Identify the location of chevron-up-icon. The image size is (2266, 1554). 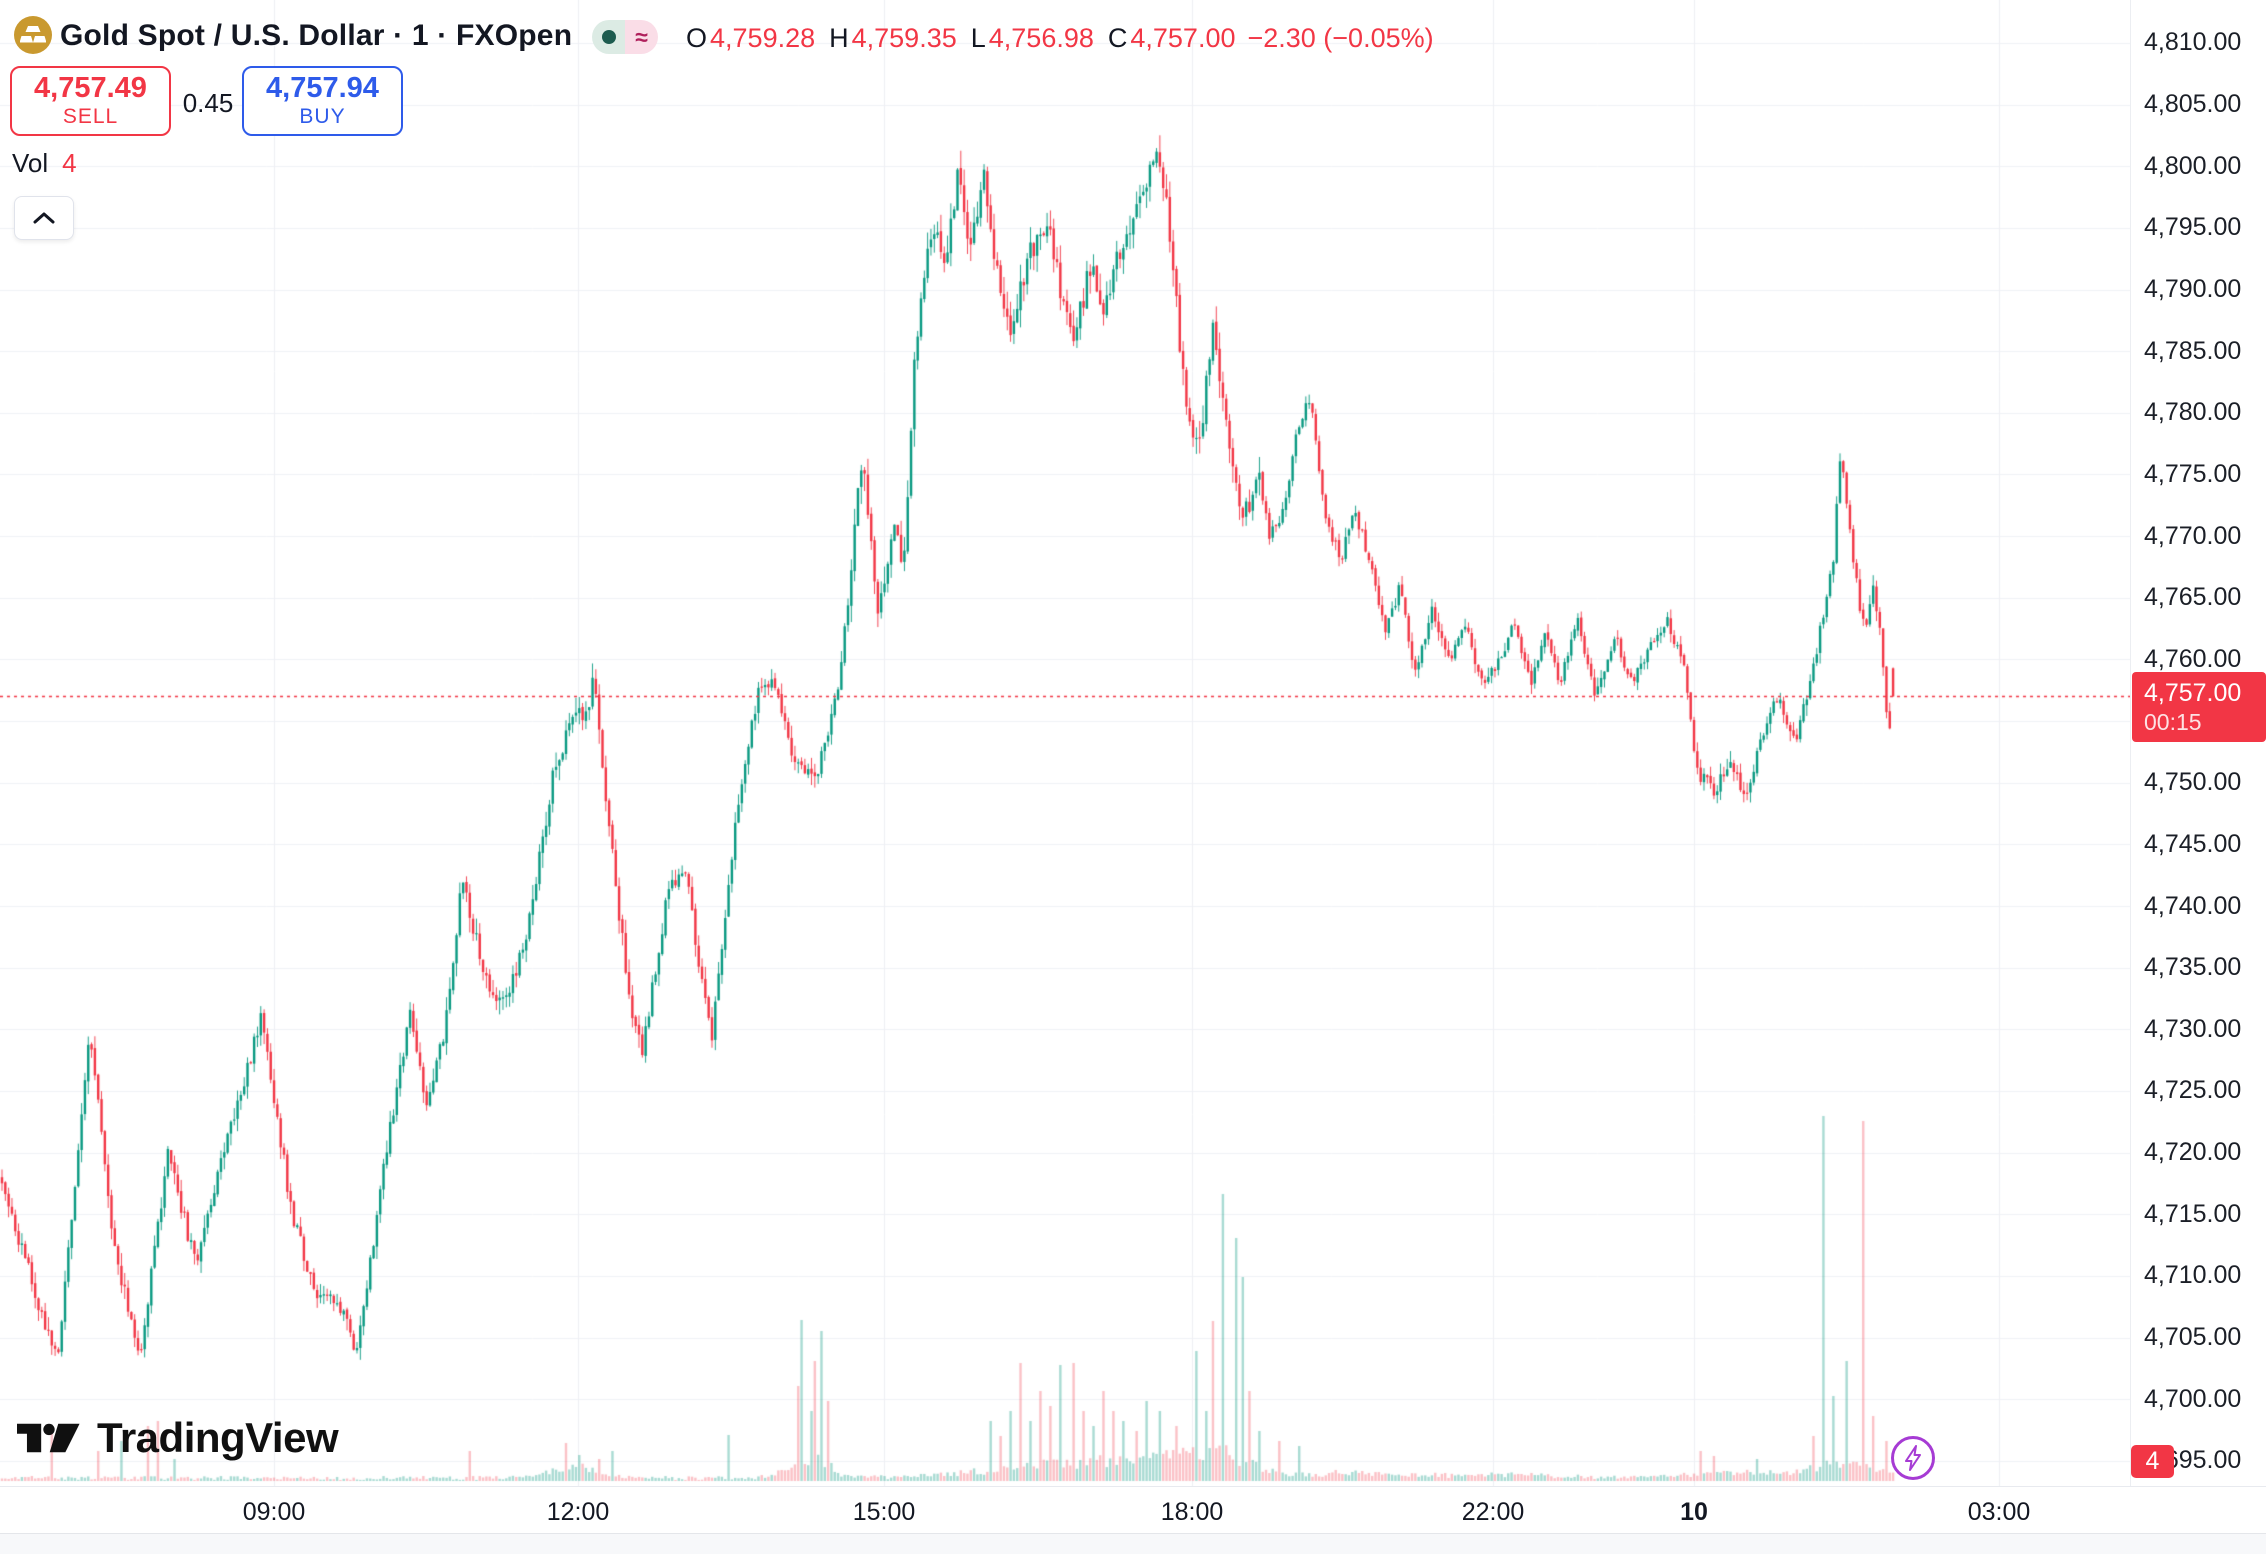
(44, 218).